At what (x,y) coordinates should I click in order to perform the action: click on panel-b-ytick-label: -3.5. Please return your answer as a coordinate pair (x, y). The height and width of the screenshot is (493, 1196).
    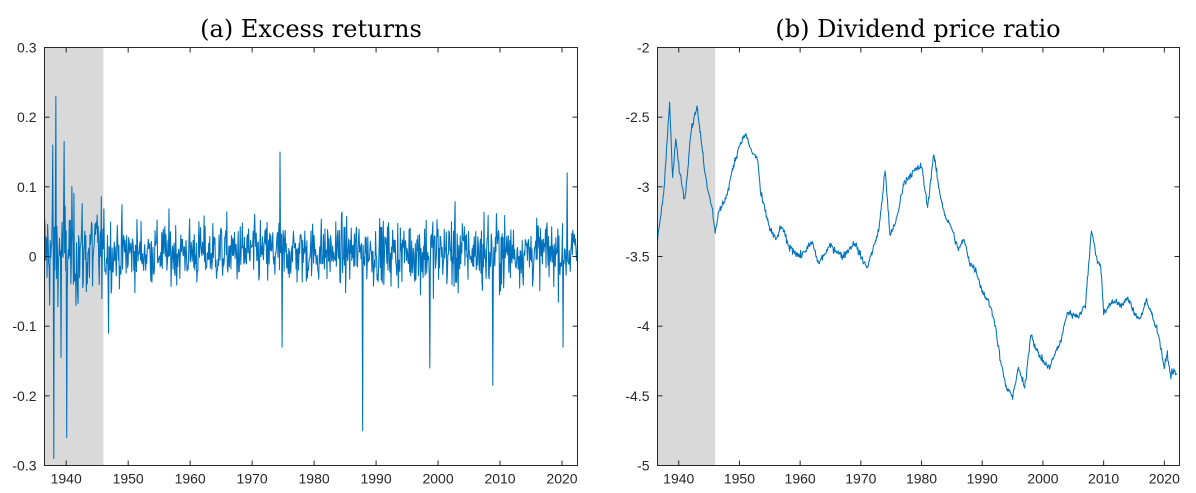
    Looking at the image, I should click on (637, 257).